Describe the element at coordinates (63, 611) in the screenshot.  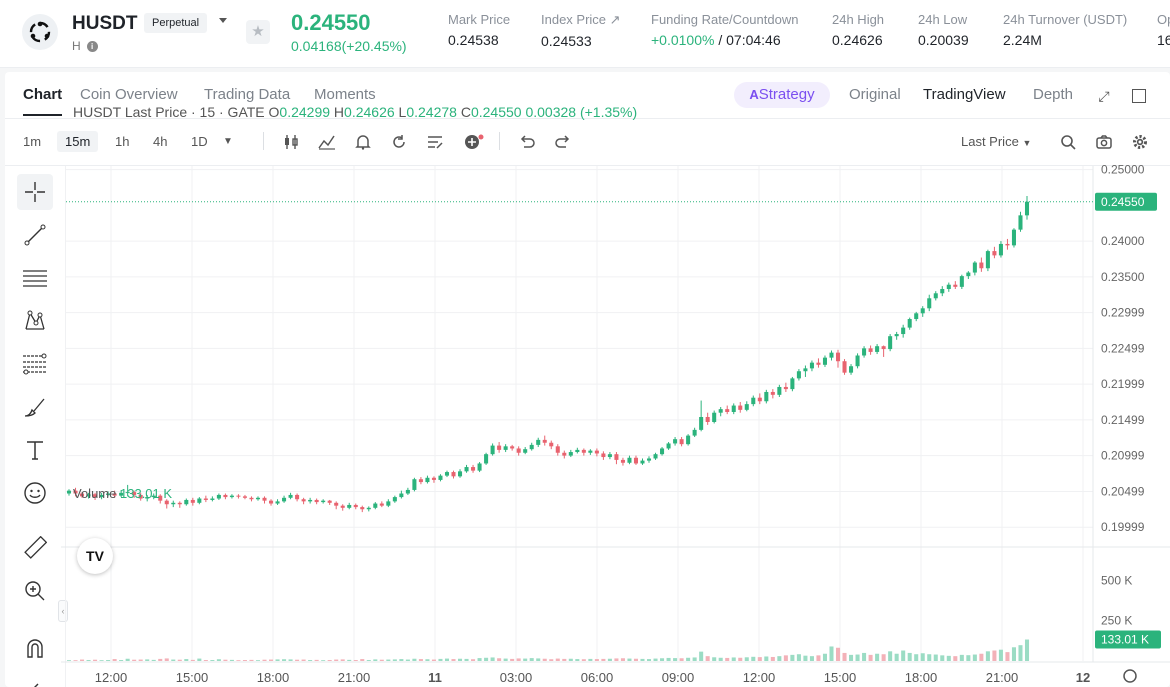
I see `collapse-toolbar-icon: ‹` at that location.